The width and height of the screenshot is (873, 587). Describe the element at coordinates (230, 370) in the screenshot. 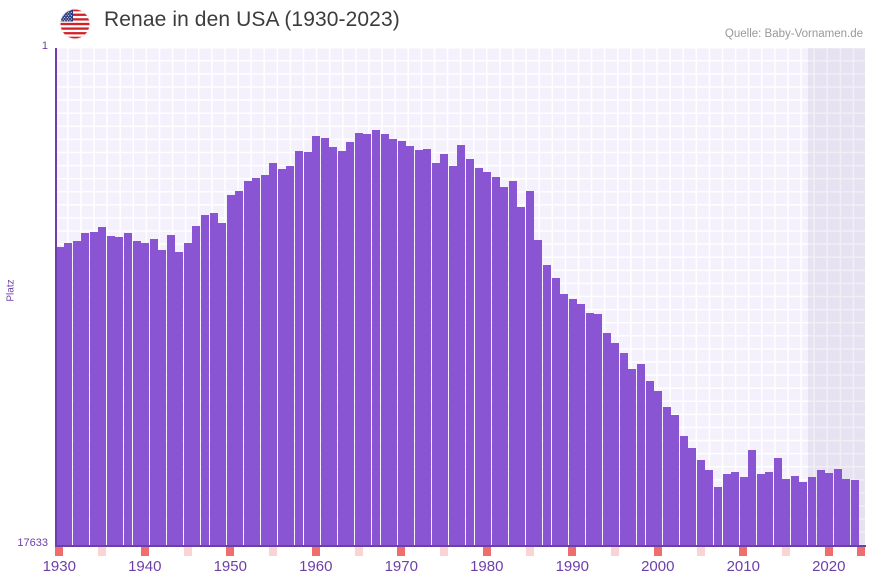

I see `bar-1950` at that location.